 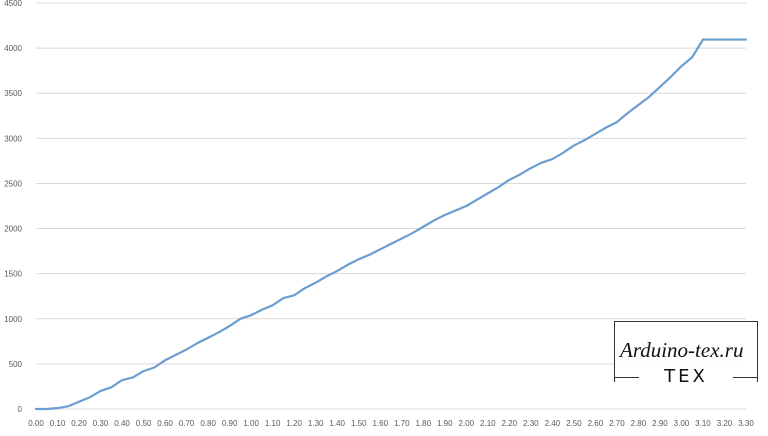 I want to click on x-tick-label: 2.50, so click(x=574, y=423).